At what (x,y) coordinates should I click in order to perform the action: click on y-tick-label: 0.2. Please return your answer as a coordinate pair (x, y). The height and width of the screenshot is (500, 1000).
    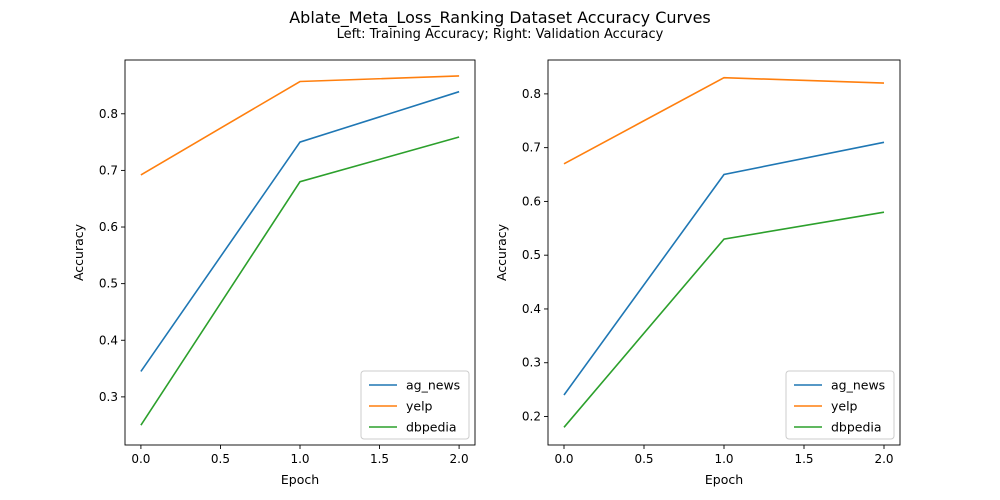
    Looking at the image, I should click on (531, 417).